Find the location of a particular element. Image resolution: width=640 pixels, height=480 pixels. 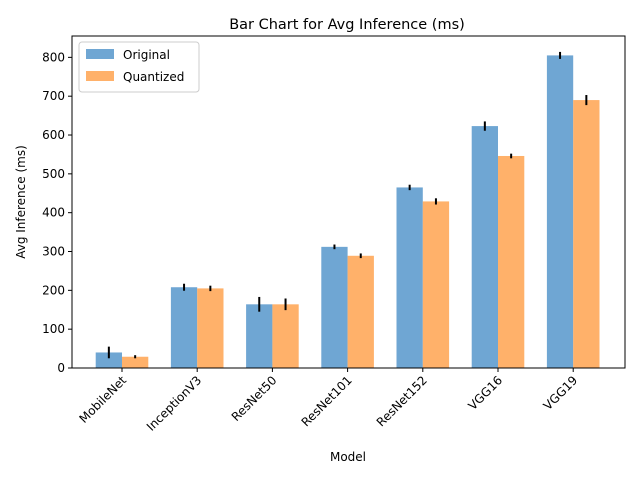

y-tick-label-600: 600 is located at coordinates (53, 135).